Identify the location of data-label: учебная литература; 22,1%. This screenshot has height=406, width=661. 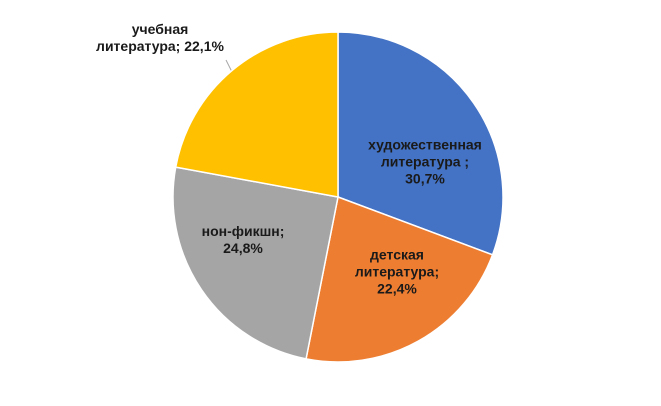
(160, 38).